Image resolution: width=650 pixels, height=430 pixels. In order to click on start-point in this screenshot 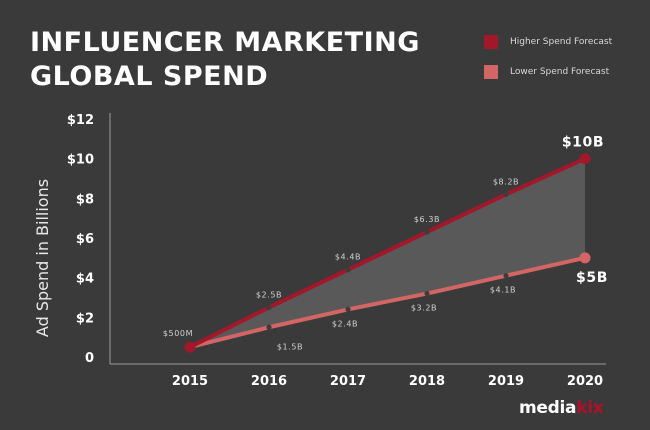, I will do `click(190, 347)`.